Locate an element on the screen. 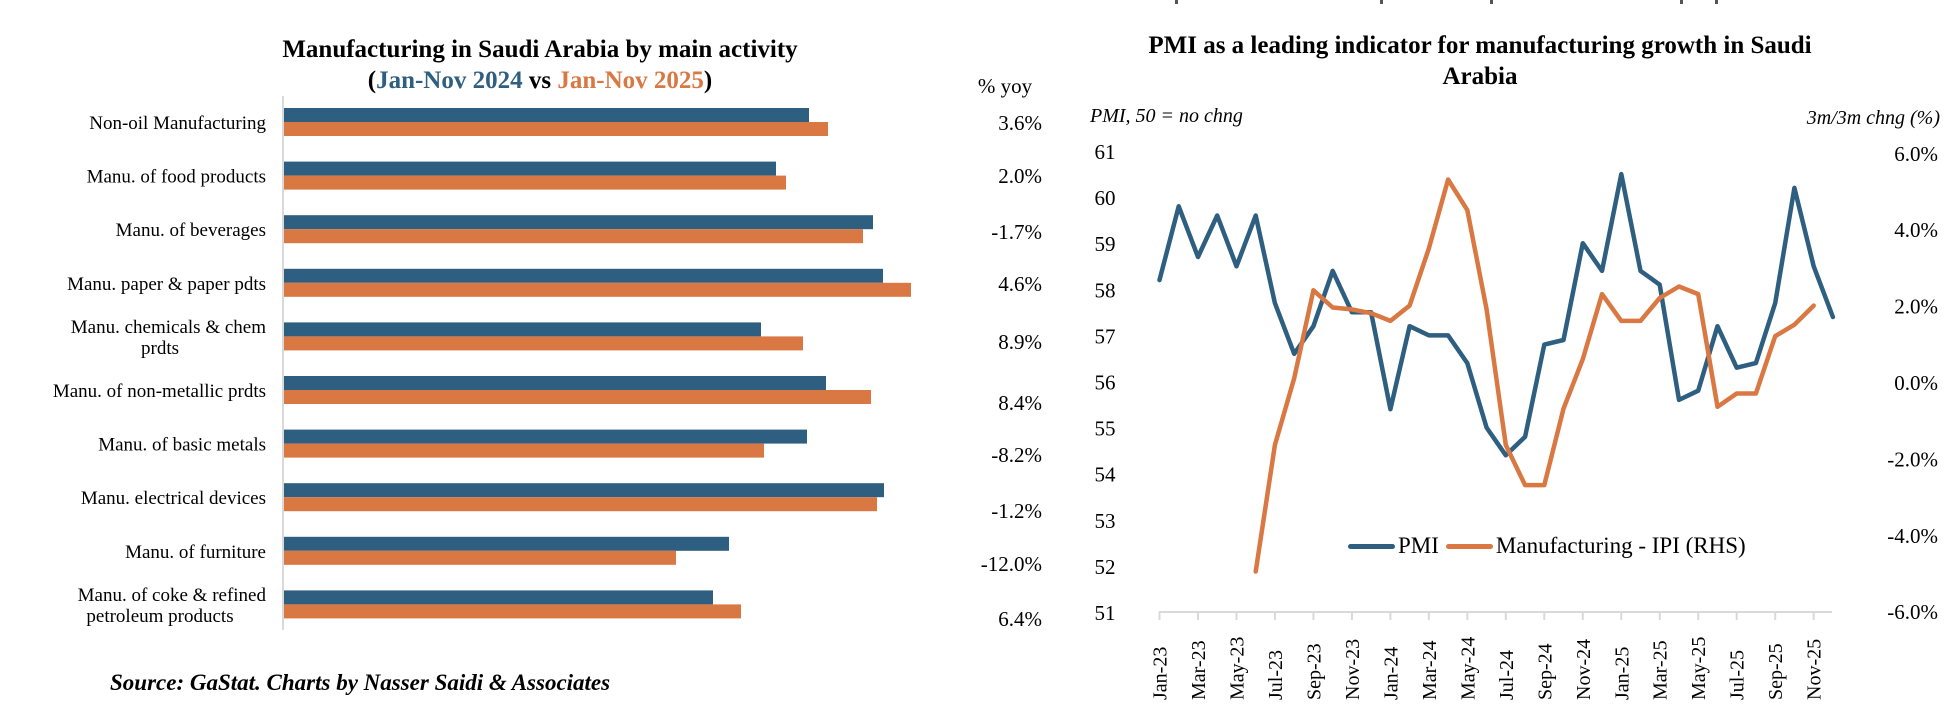  category-label: petroleum products is located at coordinates (159, 616).